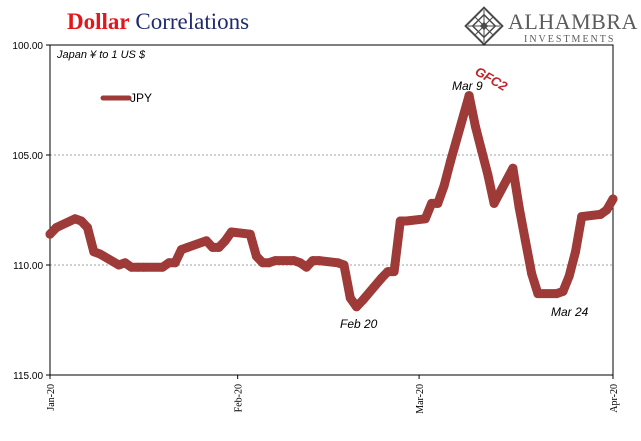 This screenshot has height=441, width=641. Describe the element at coordinates (141, 98) in the screenshot. I see `legend-label-jpy: JPY` at that location.